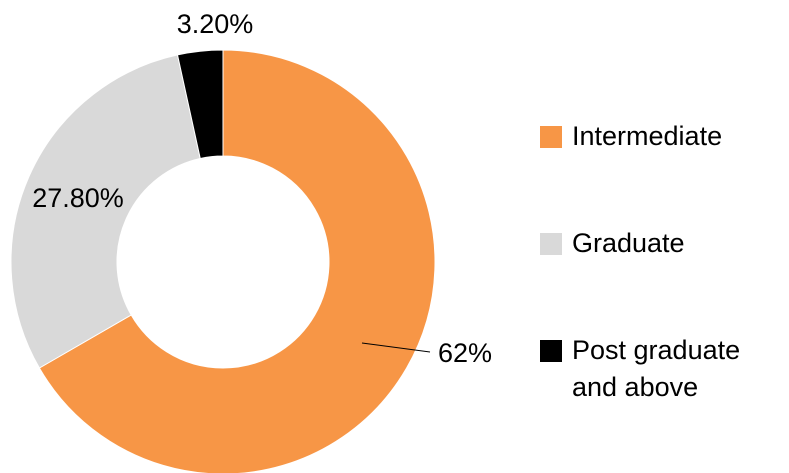  Describe the element at coordinates (78, 198) in the screenshot. I see `data-label: 27.80%` at that location.